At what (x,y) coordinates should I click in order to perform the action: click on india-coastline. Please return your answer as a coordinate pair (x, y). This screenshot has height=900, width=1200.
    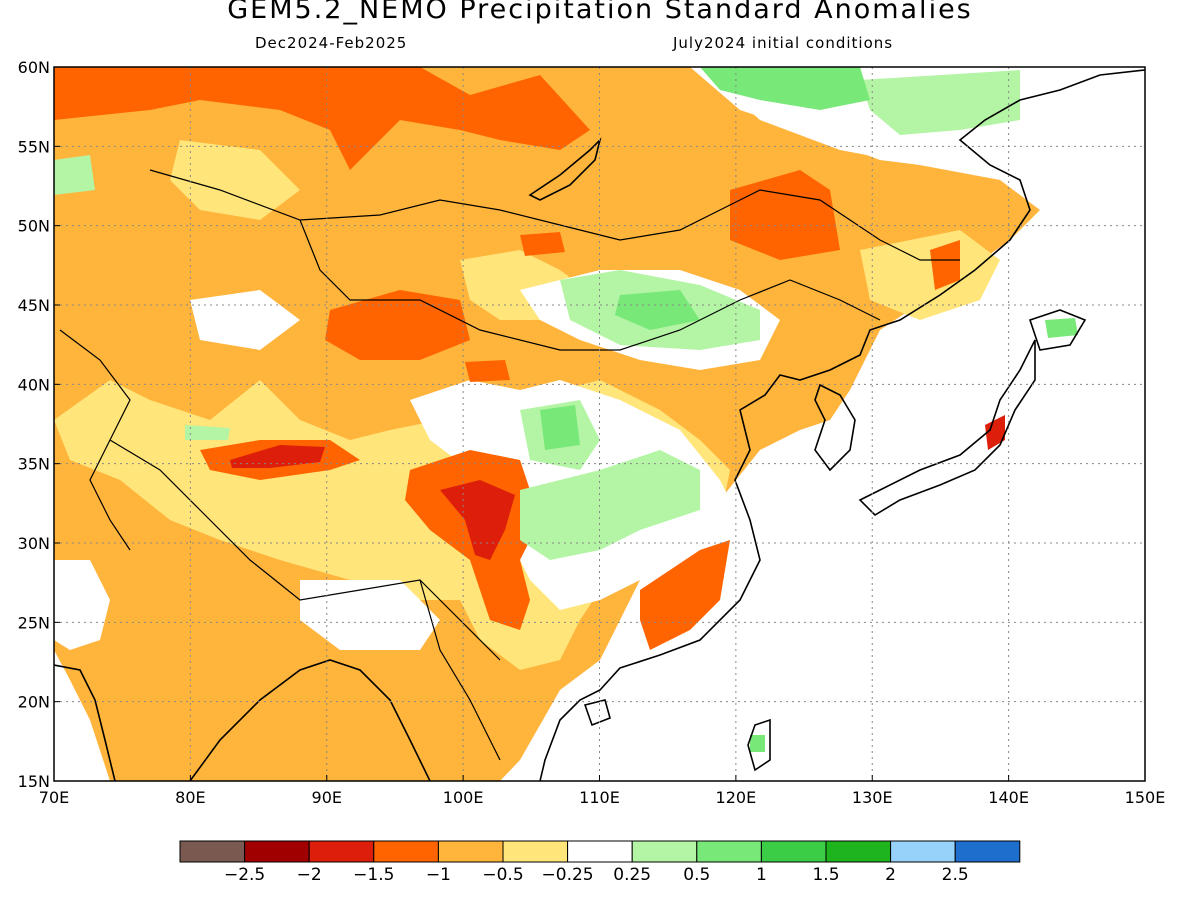
    Looking at the image, I should click on (85, 722).